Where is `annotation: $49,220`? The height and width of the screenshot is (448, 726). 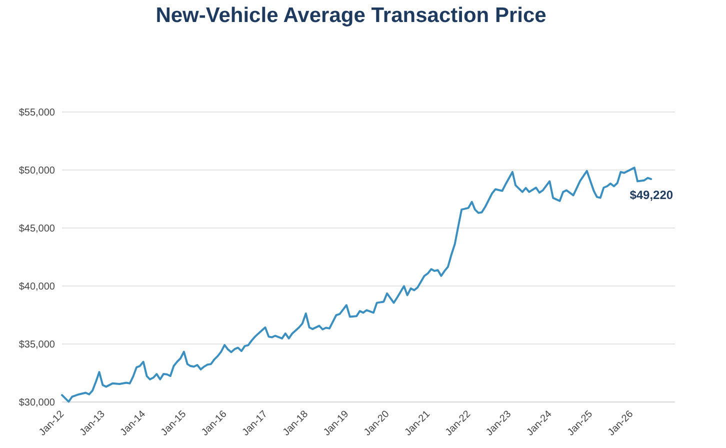 annotation: $49,220 is located at coordinates (652, 195).